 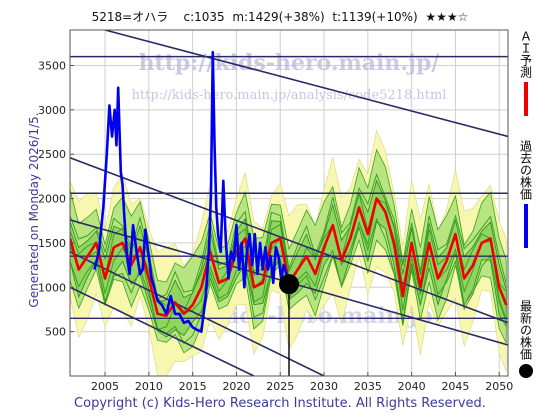 I want to click on legend-past-price: 過去の株価, so click(x=526, y=194).